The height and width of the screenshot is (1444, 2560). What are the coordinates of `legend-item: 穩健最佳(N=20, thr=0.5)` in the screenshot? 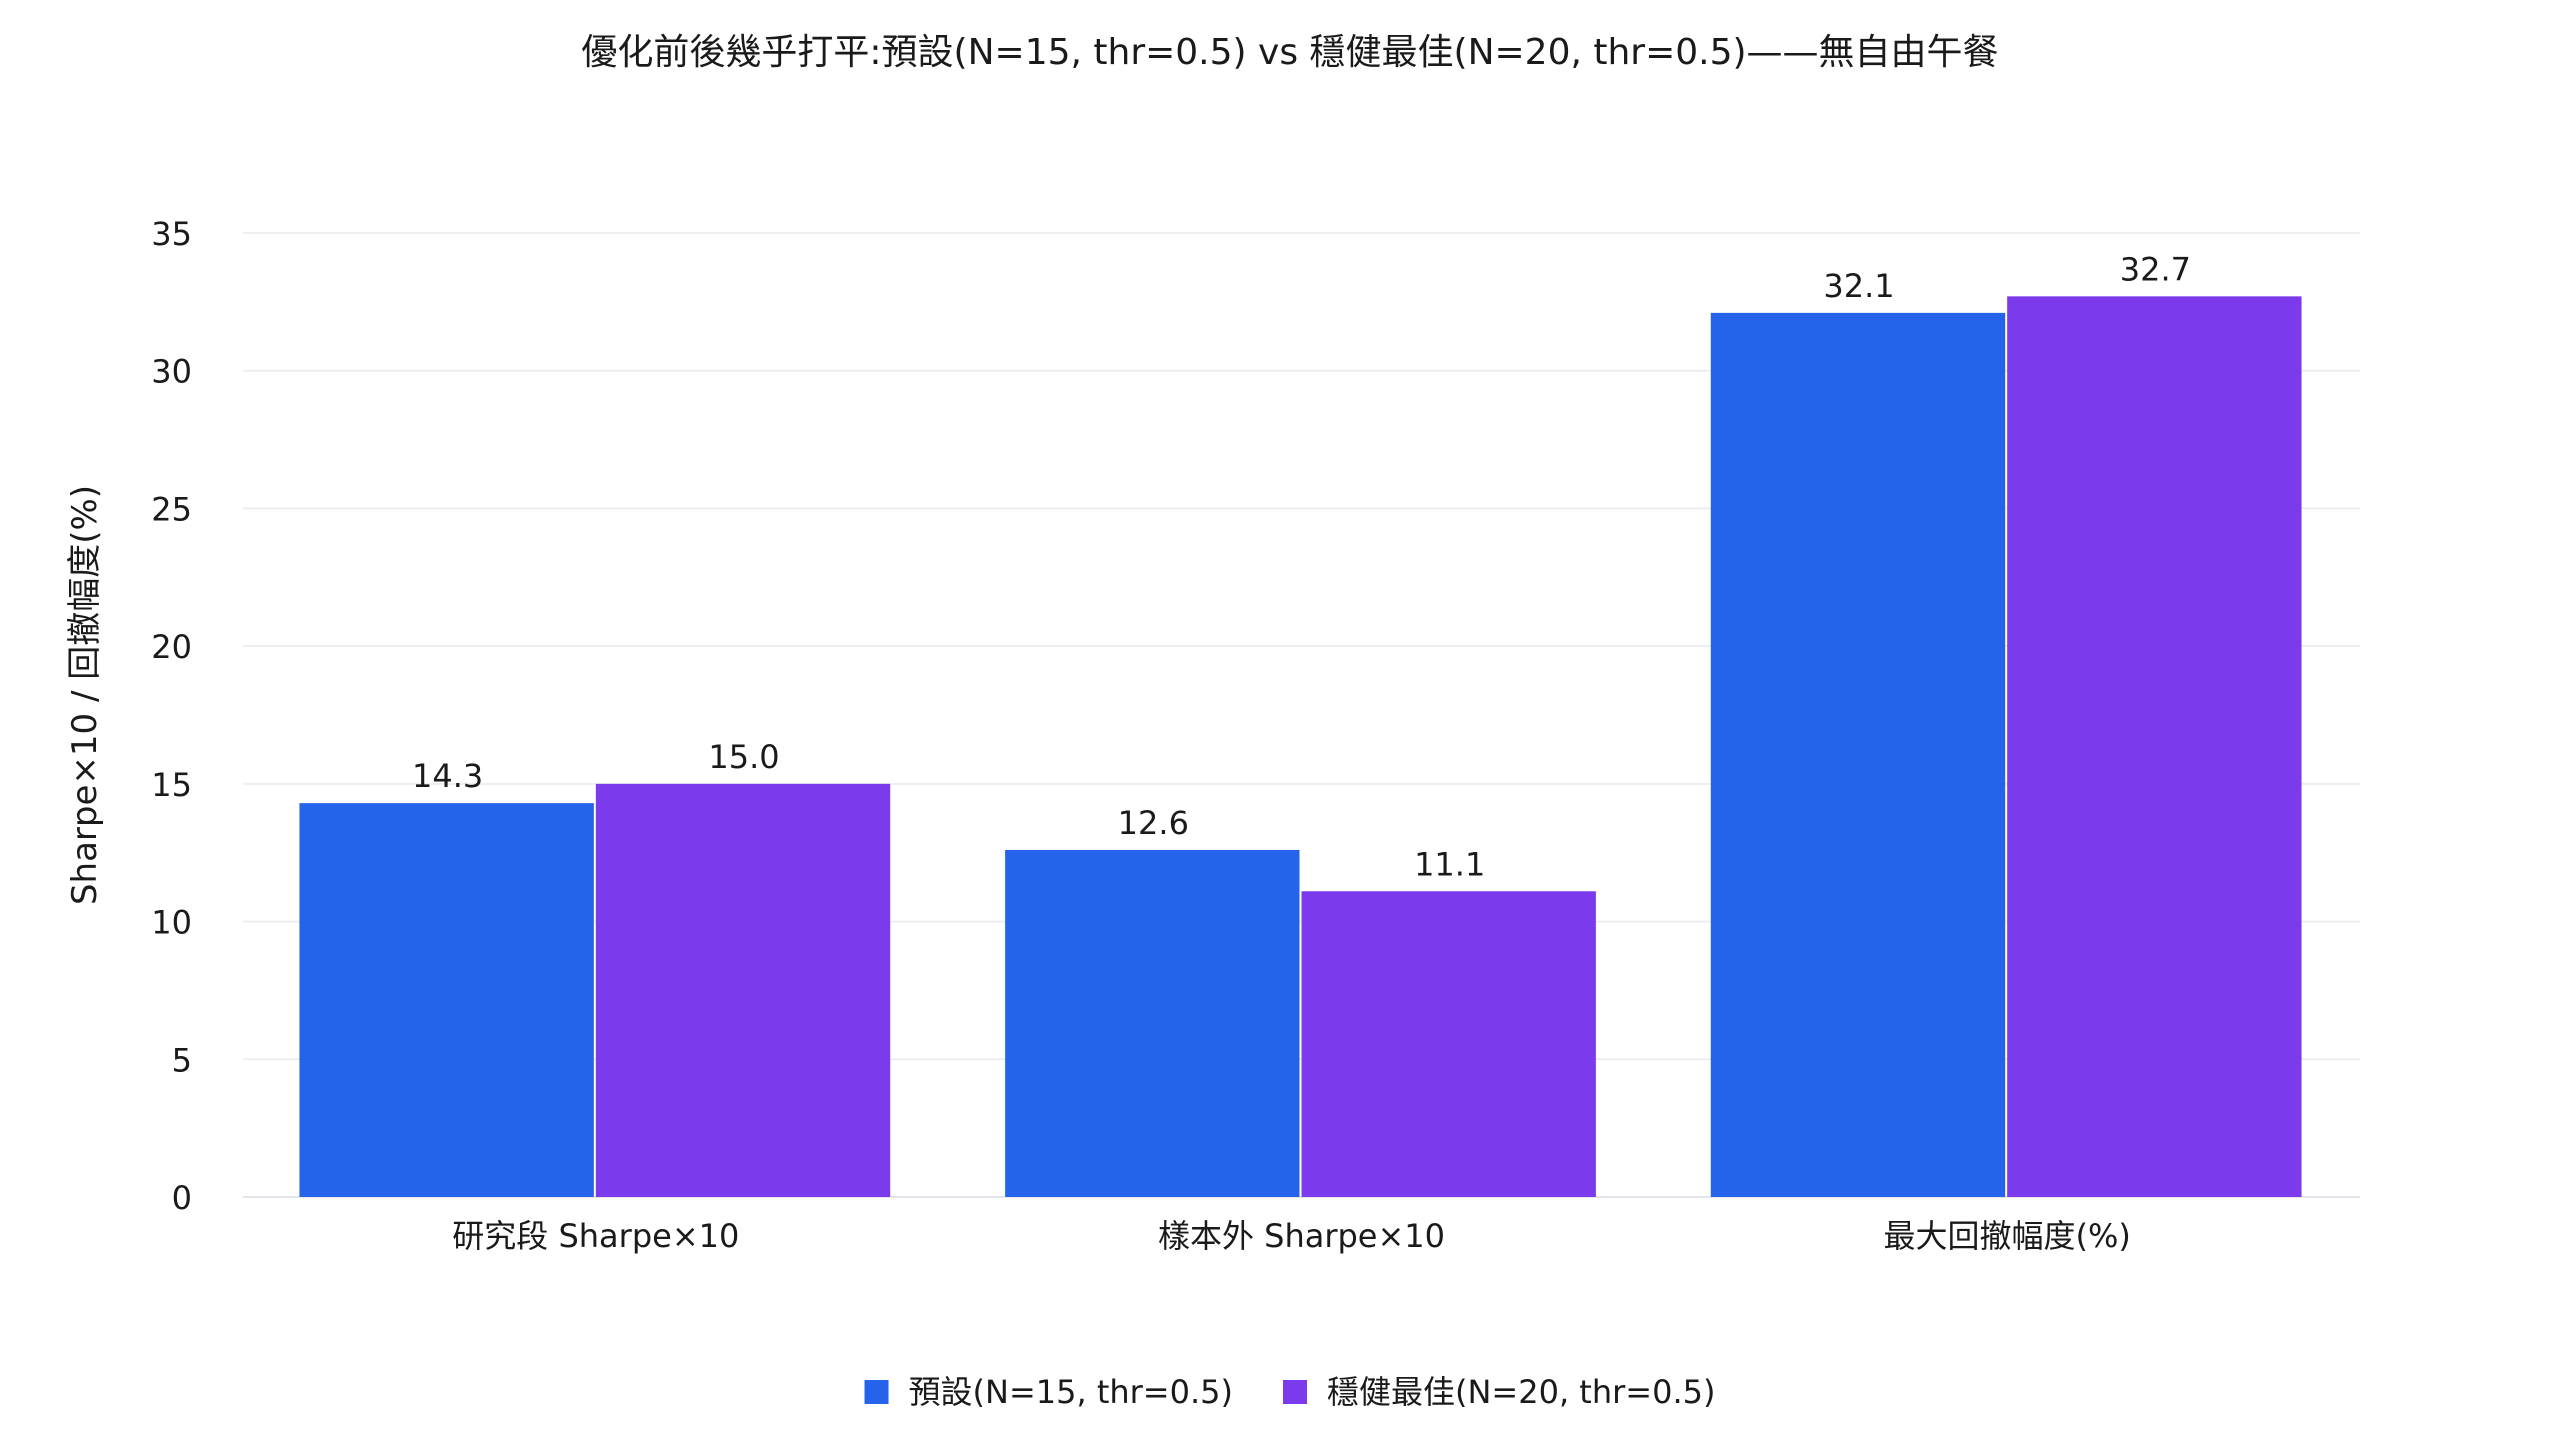 It's located at (1499, 1392).